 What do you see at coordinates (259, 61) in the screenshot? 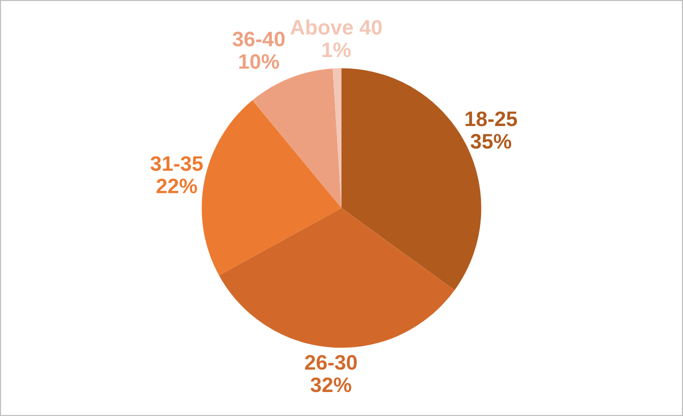
I see `data-label: 10%` at bounding box center [259, 61].